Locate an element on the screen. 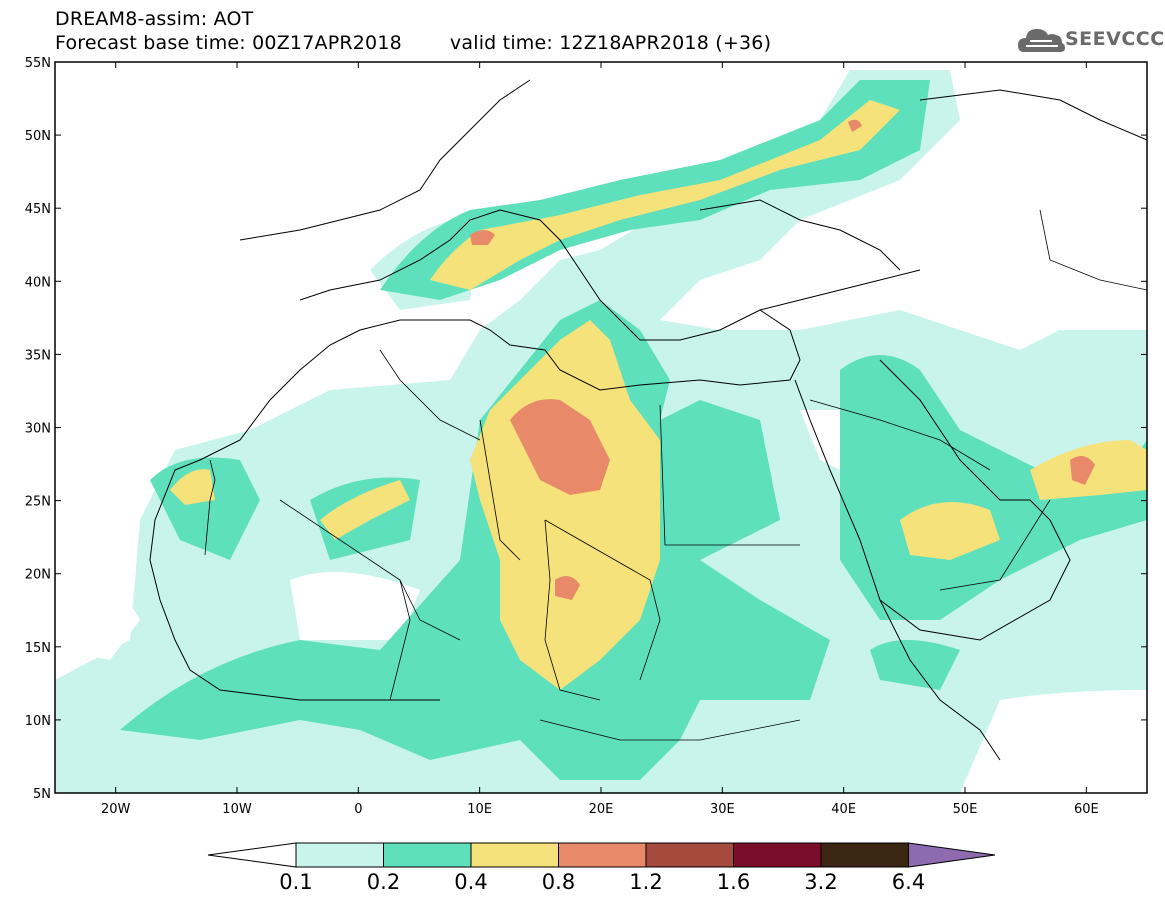  valid-time: valid time: 12Z18APR2018 (+36) is located at coordinates (610, 43).